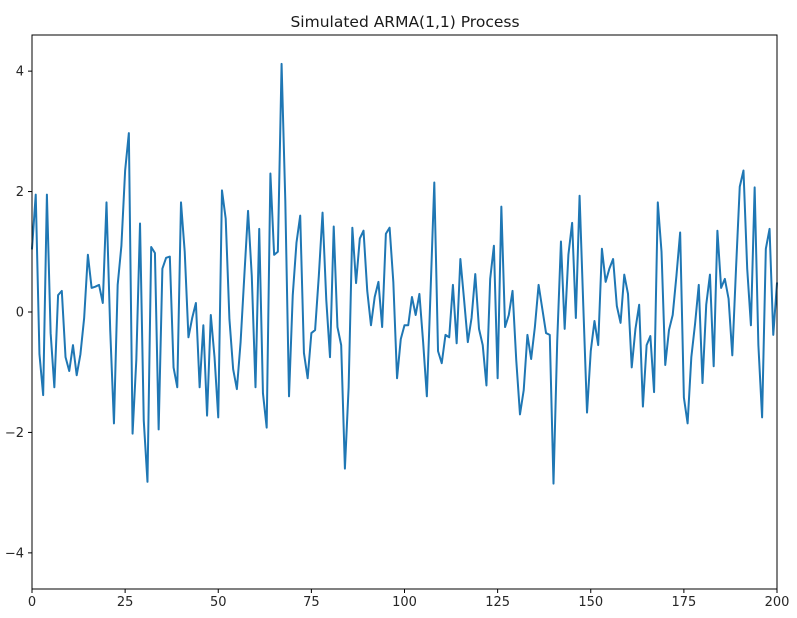 This screenshot has width=797, height=618. Describe the element at coordinates (590, 602) in the screenshot. I see `x-tick-label: 150` at that location.